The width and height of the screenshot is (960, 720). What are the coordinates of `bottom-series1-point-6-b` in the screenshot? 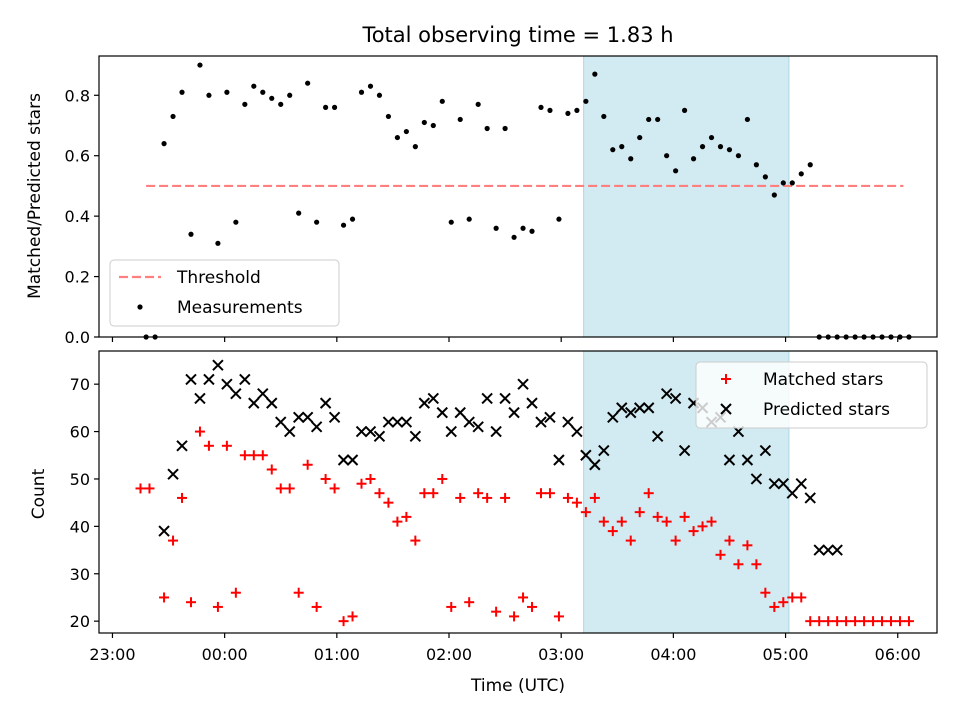 It's located at (218, 365).